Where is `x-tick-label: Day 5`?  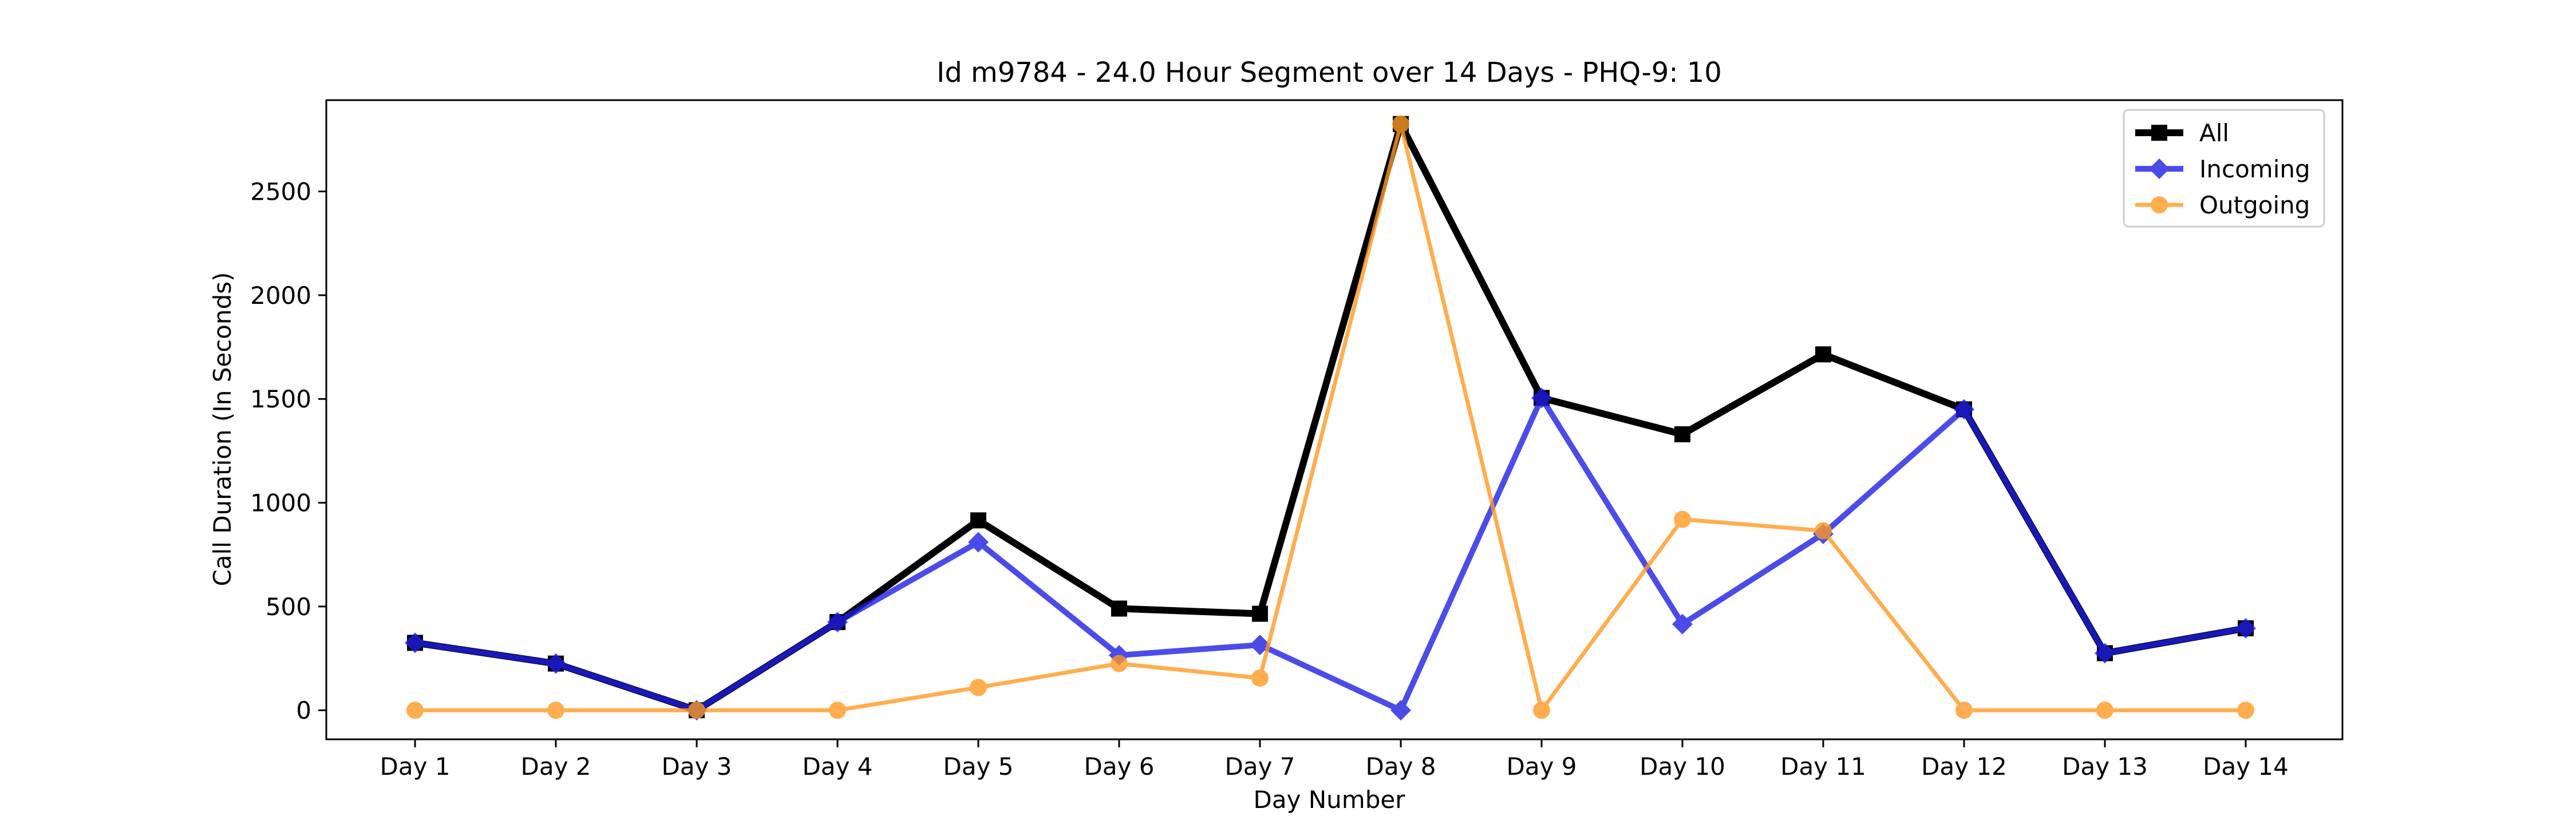 x-tick-label: Day 5 is located at coordinates (978, 766).